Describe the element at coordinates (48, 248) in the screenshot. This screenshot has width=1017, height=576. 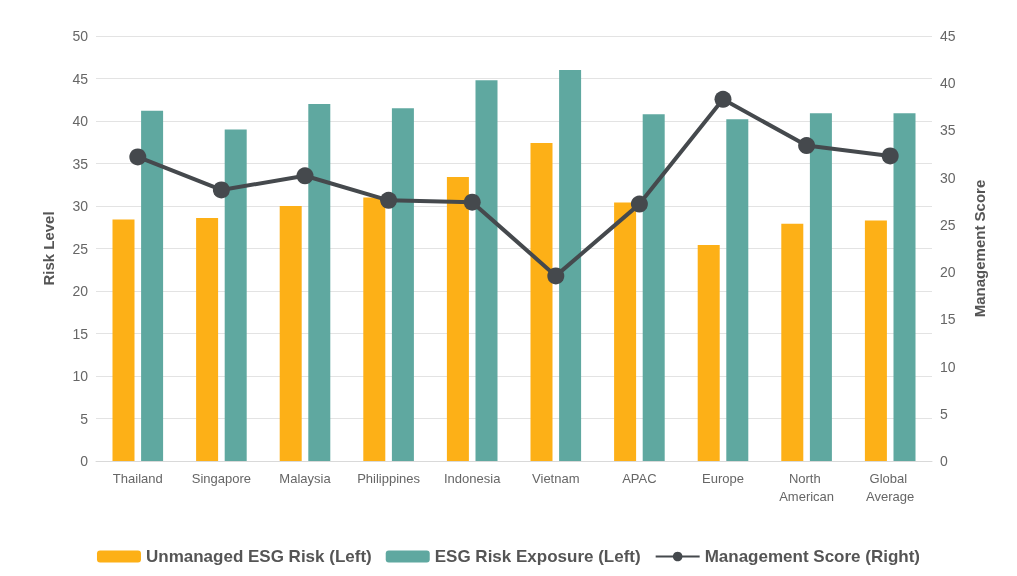
I see `y-axis-title: Risk Level` at that location.